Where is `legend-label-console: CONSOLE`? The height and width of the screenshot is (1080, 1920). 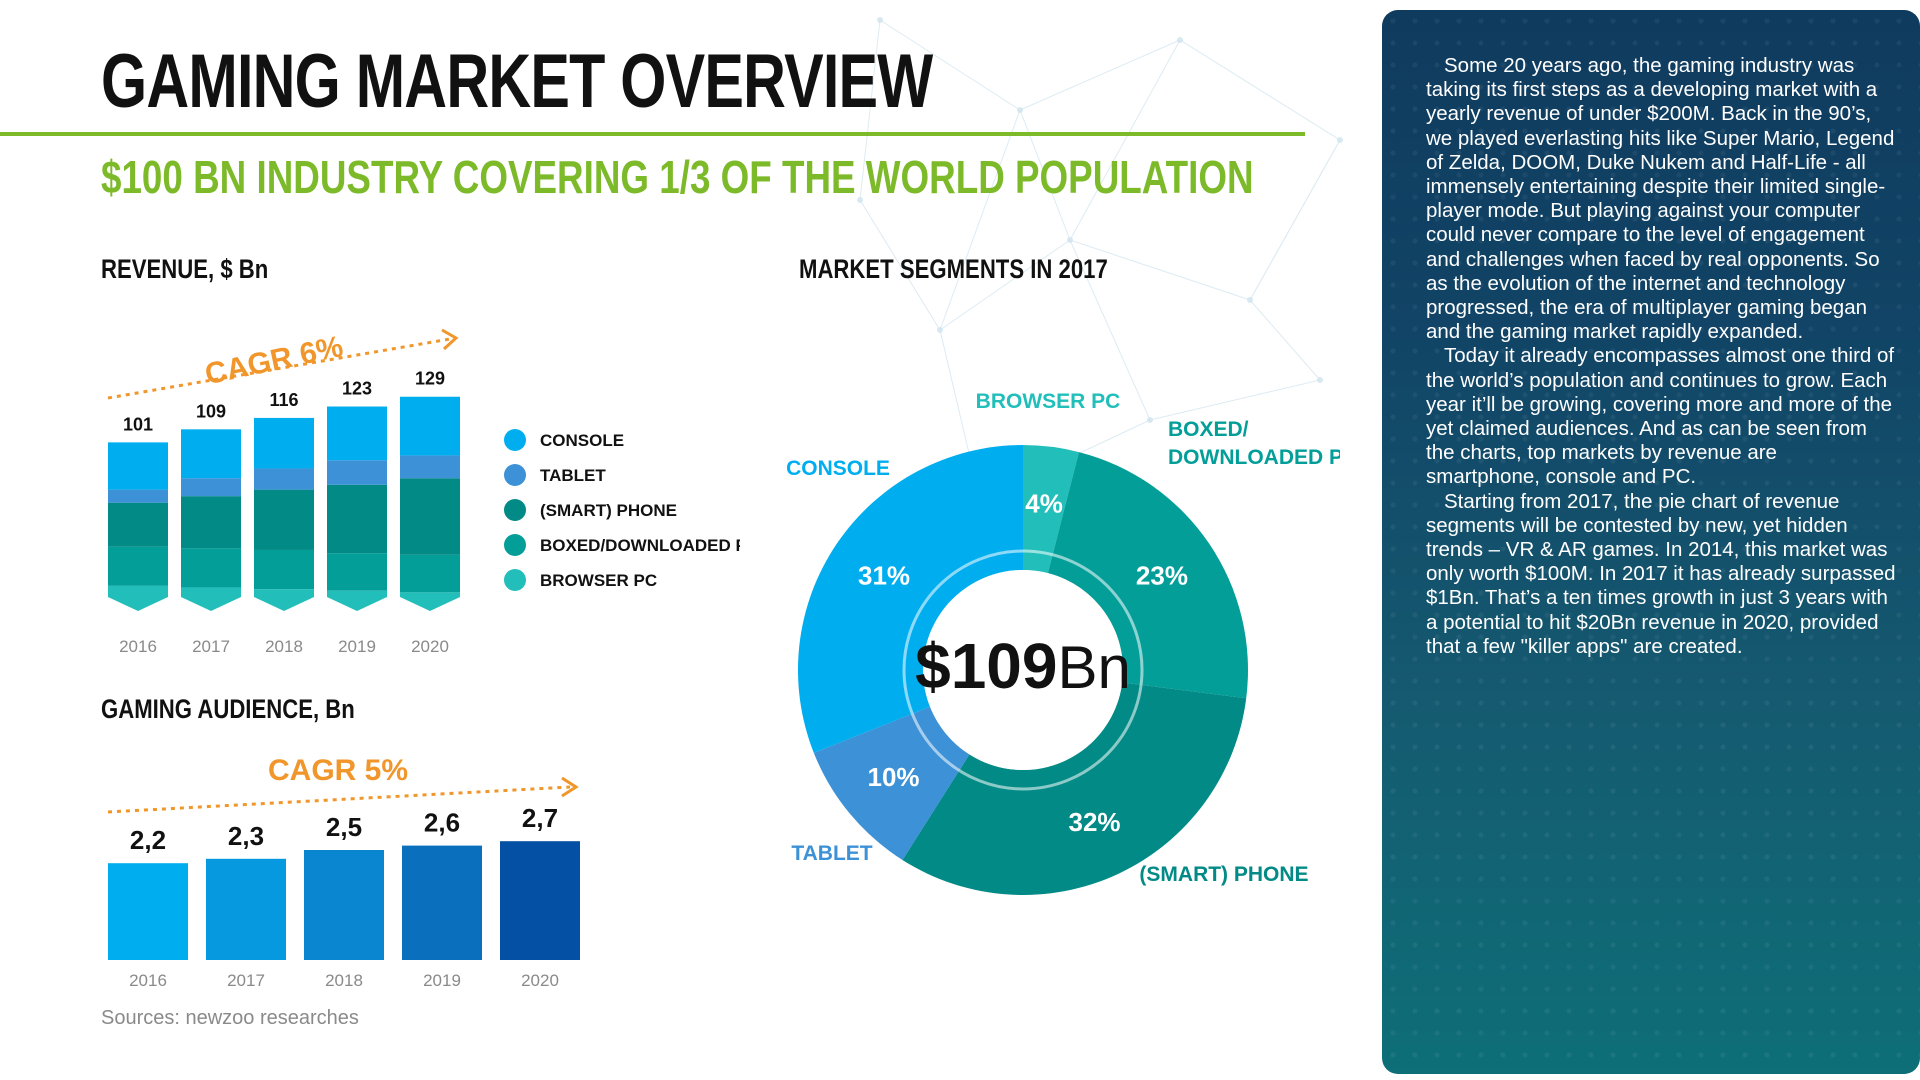
legend-label-console: CONSOLE is located at coordinates (582, 440).